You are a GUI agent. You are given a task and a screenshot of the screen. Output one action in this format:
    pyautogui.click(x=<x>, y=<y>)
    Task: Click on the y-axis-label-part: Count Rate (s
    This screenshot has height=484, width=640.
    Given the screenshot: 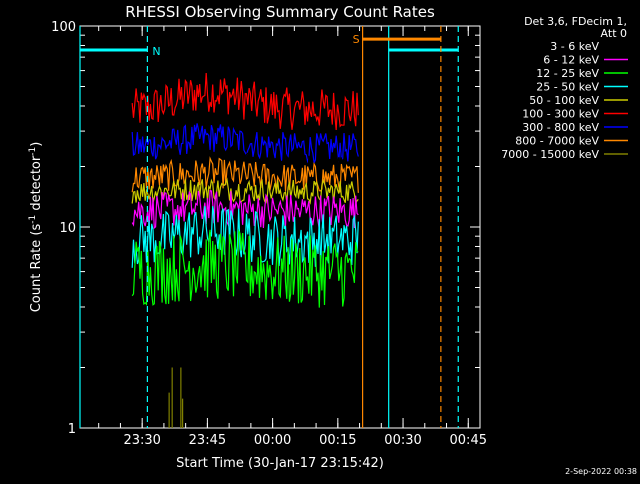 What is the action you would take?
    pyautogui.click(x=36, y=268)
    